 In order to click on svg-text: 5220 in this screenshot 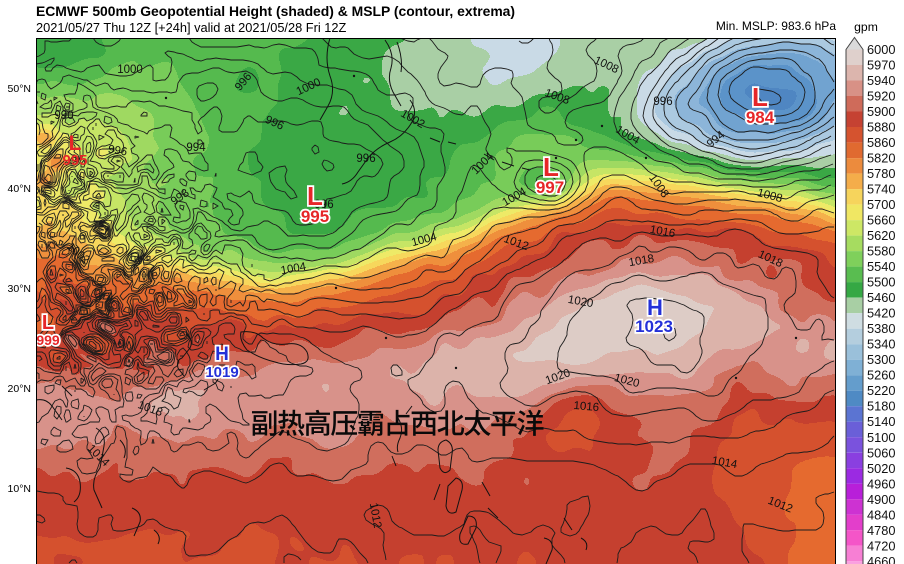, I will do `click(881, 390)`.